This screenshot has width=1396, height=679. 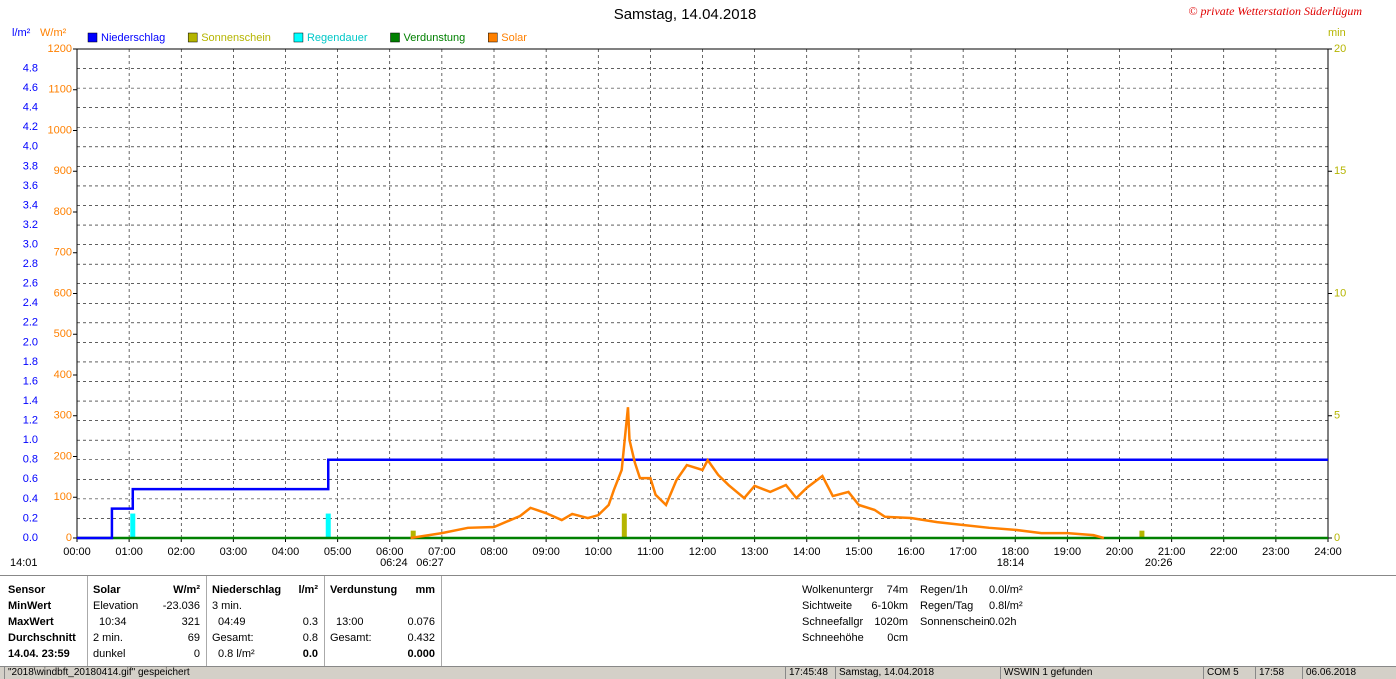 What do you see at coordinates (1172, 552) in the screenshot?
I see `x-tick-label: 21:00` at bounding box center [1172, 552].